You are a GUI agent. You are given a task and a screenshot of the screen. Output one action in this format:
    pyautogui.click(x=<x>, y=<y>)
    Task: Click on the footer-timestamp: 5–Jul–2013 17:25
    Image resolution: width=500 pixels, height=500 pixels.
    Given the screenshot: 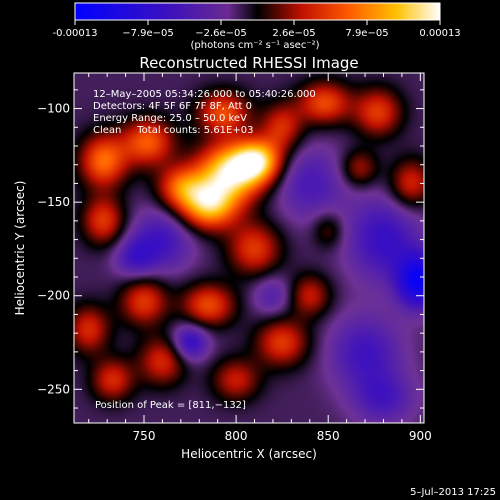 What is the action you would take?
    pyautogui.click(x=453, y=492)
    